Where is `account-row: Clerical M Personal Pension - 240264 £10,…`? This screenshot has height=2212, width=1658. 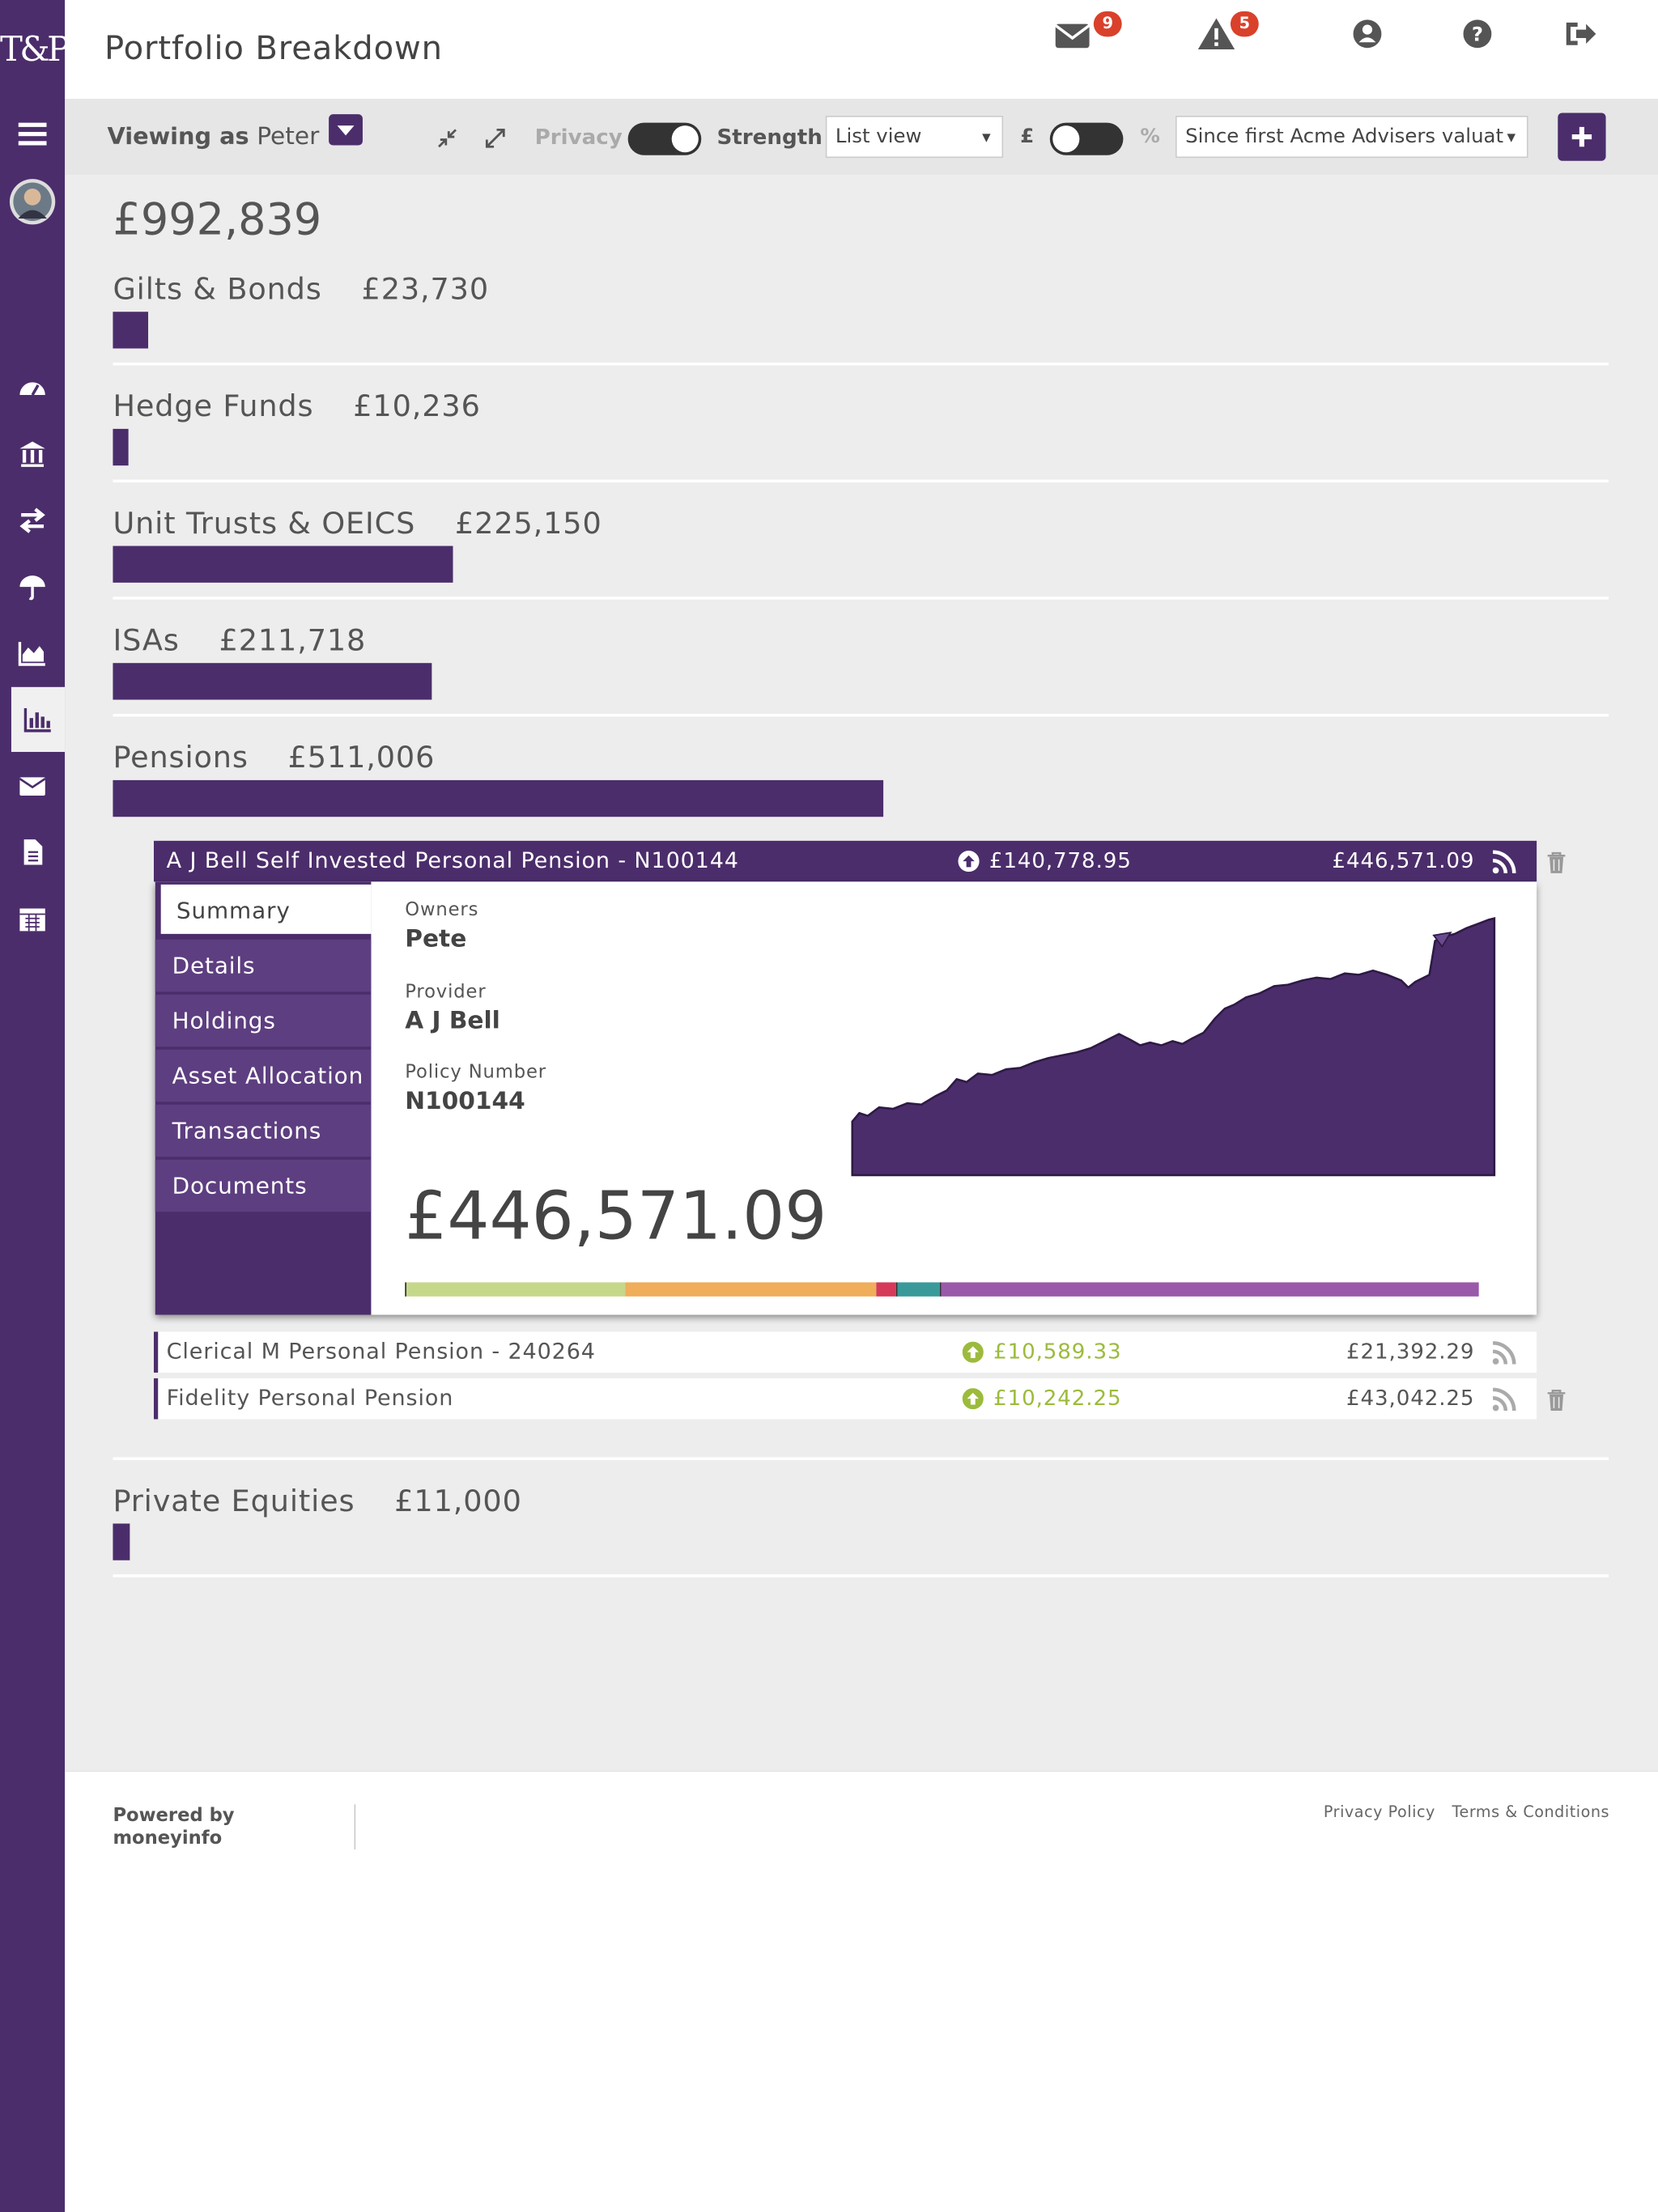 account-row: Clerical M Personal Pension - 240264 £10,… is located at coordinates (845, 1352).